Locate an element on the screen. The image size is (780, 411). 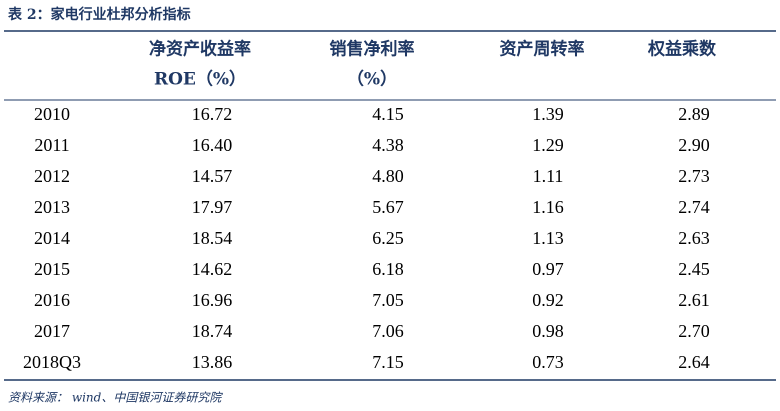
row-label: 2011 is located at coordinates (51, 145).